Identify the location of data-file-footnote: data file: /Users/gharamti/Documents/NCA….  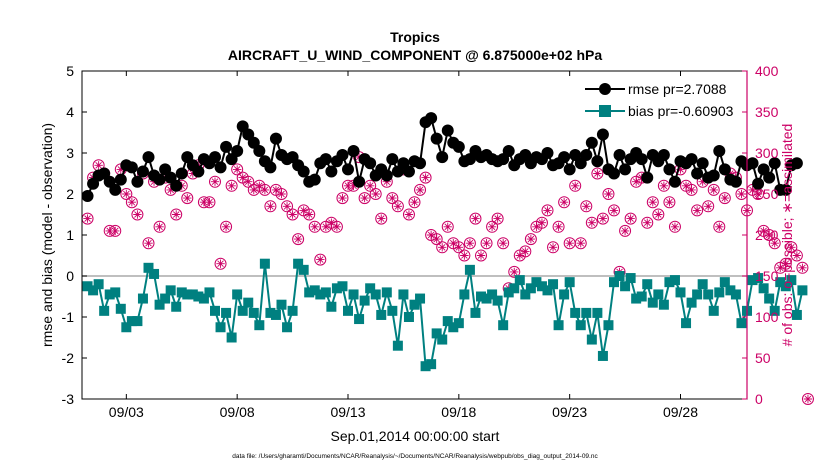
(415, 456).